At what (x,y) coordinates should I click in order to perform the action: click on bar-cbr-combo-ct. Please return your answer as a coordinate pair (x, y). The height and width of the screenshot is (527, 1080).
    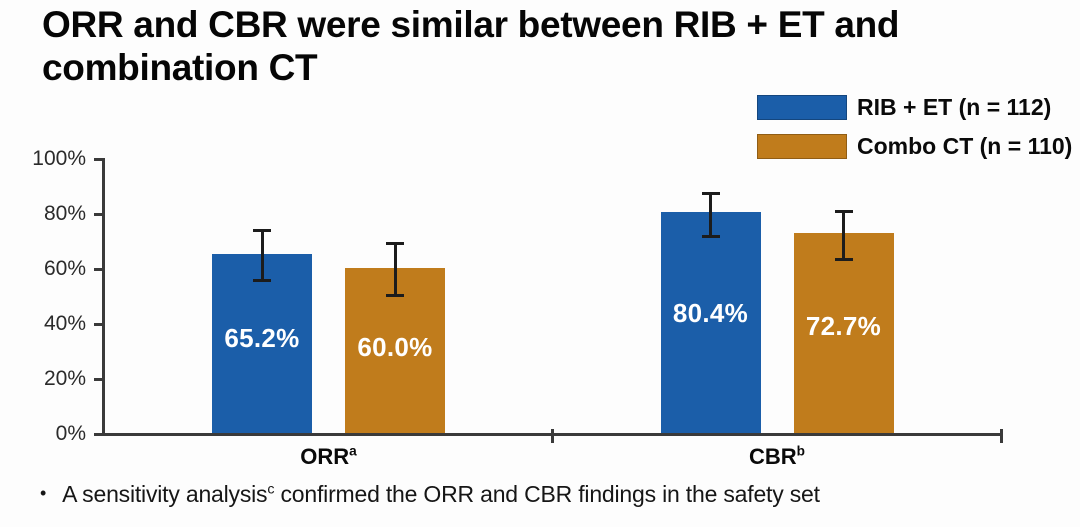
    Looking at the image, I should click on (843, 333).